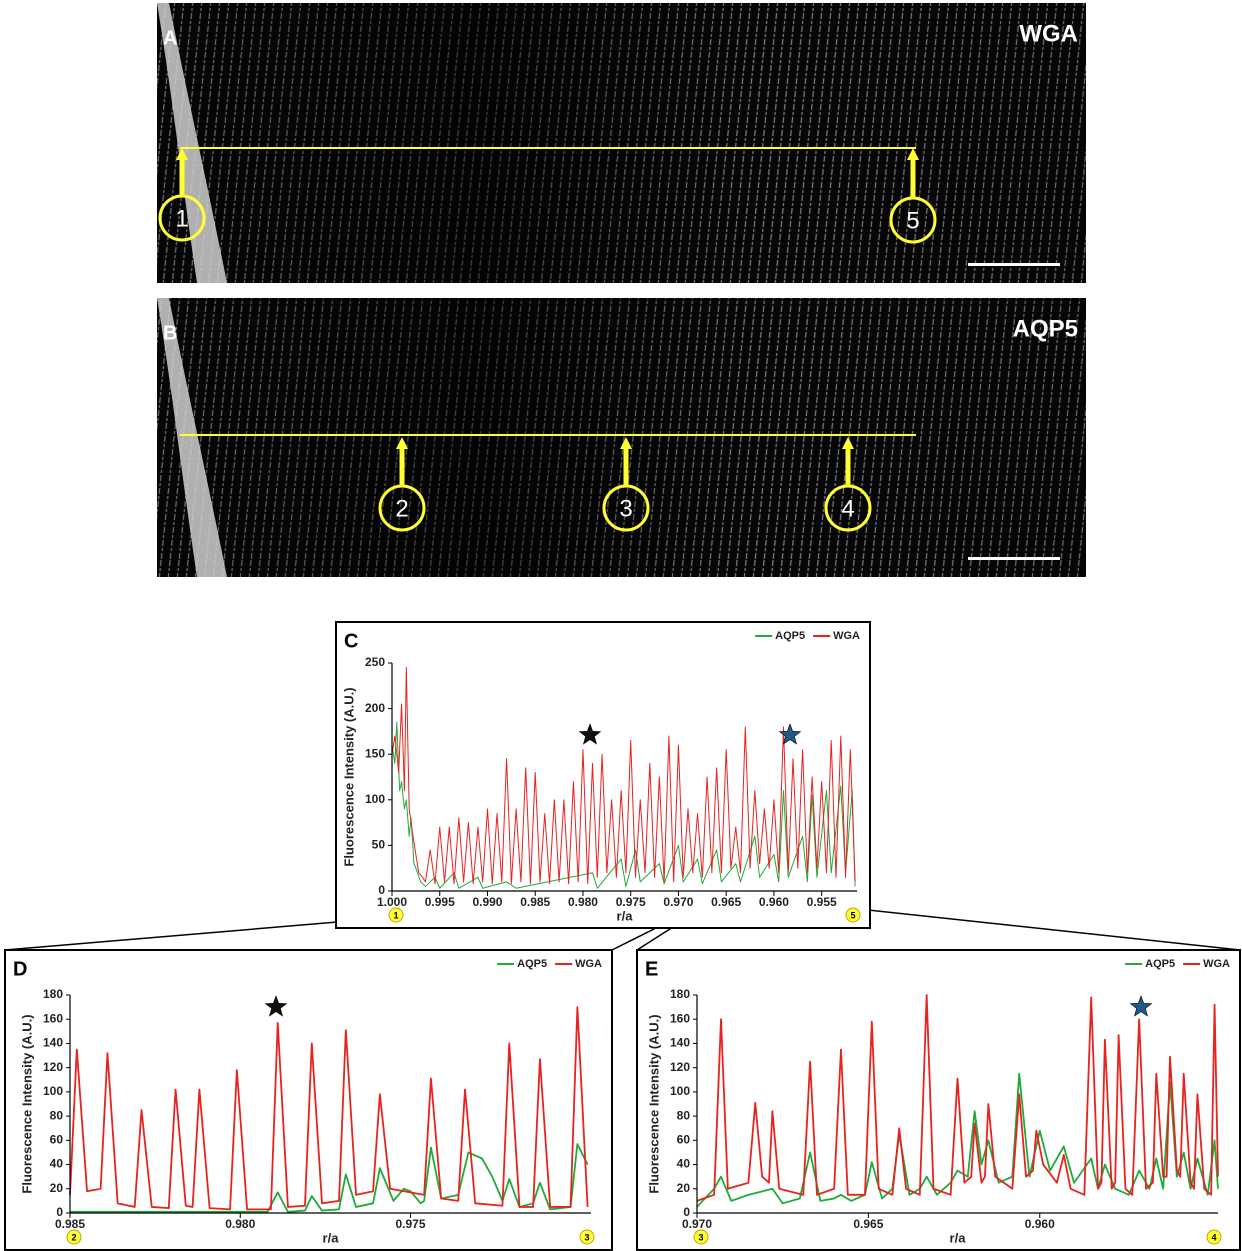 The image size is (1242, 1251). Describe the element at coordinates (684, 1164) in the screenshot. I see `y-tick-label: 40` at that location.